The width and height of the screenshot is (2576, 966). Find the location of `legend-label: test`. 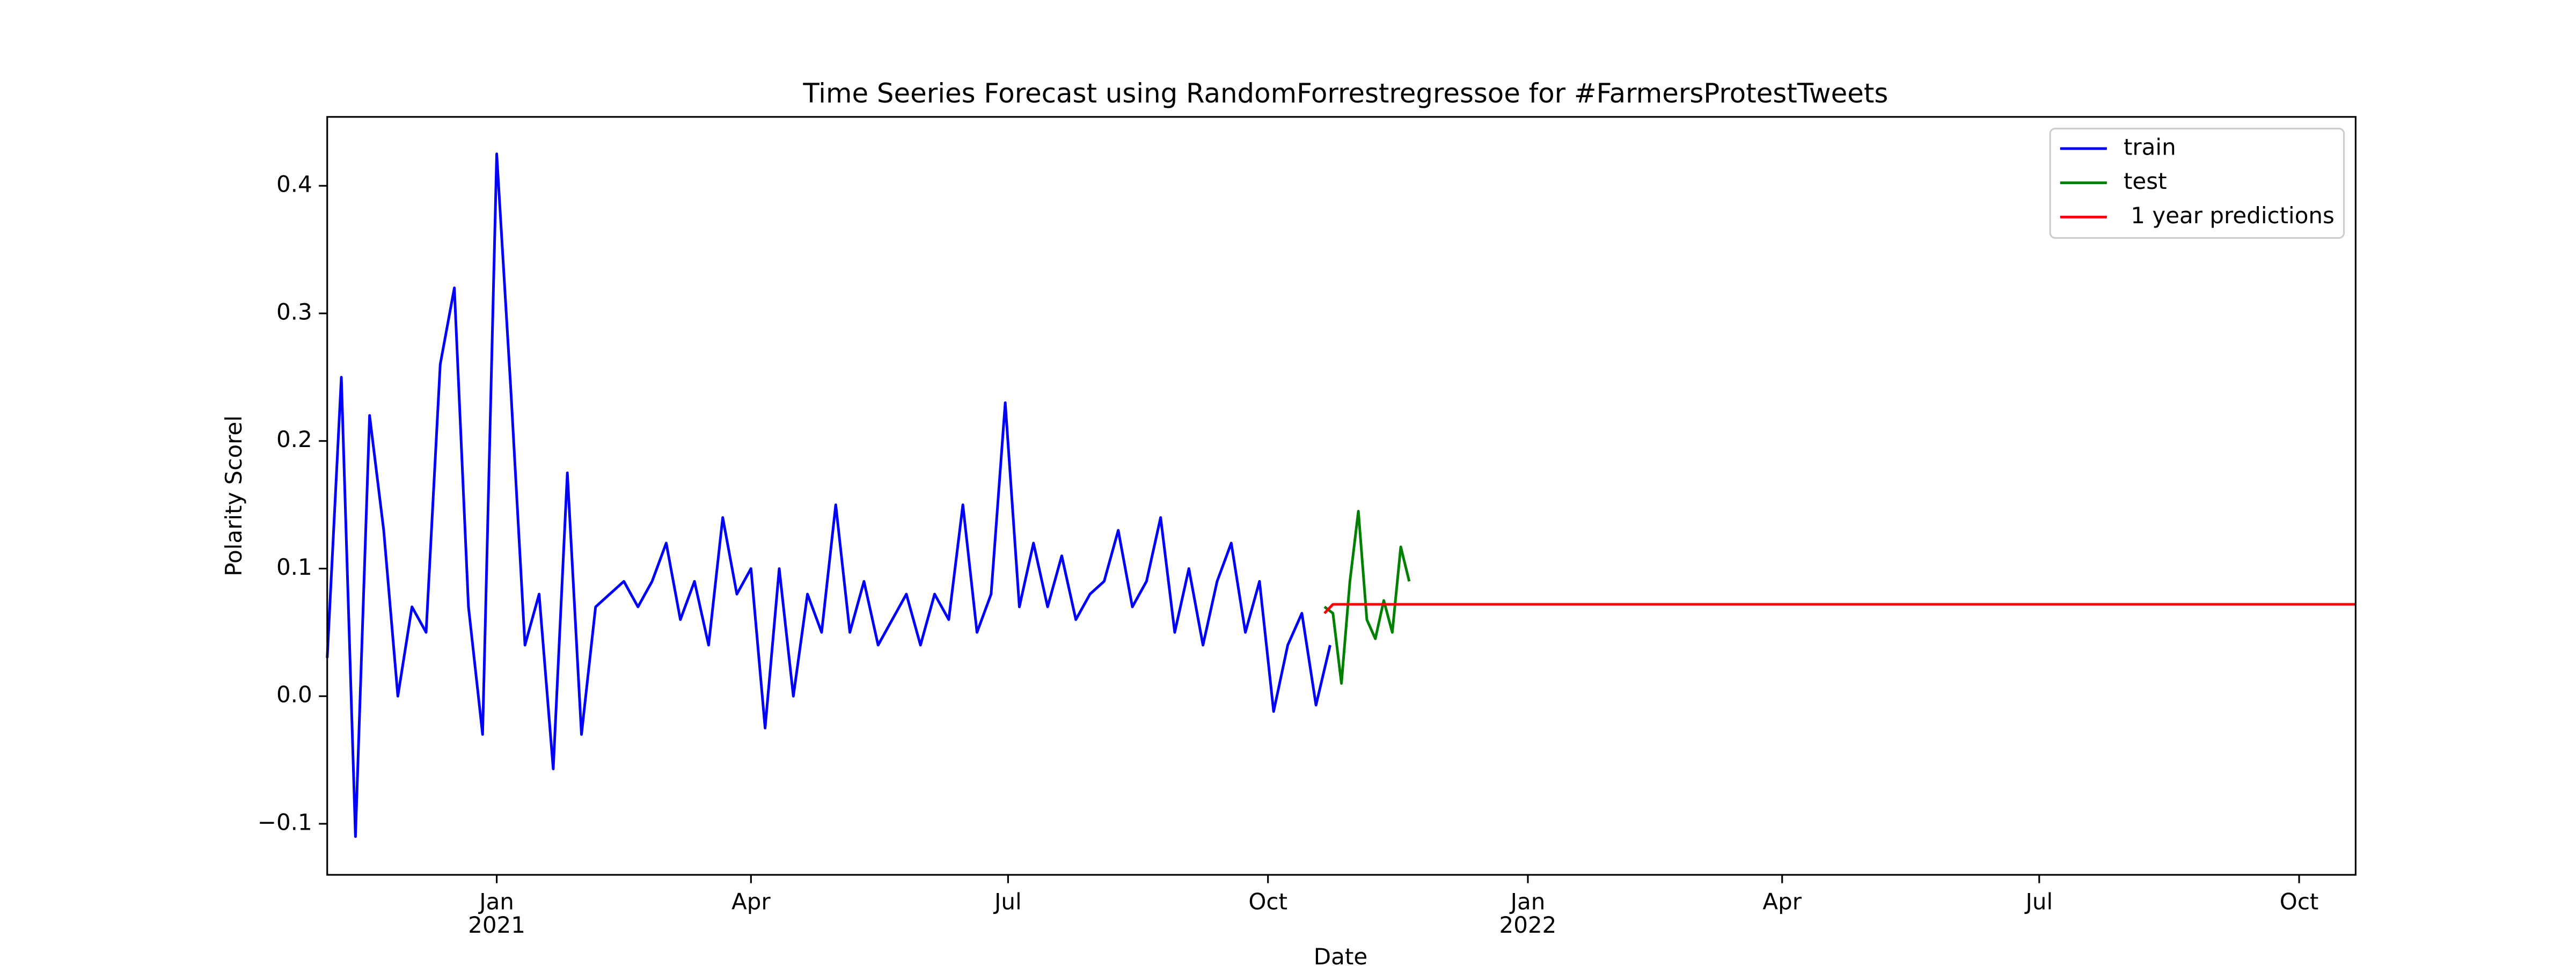

legend-label: test is located at coordinates (2145, 181).